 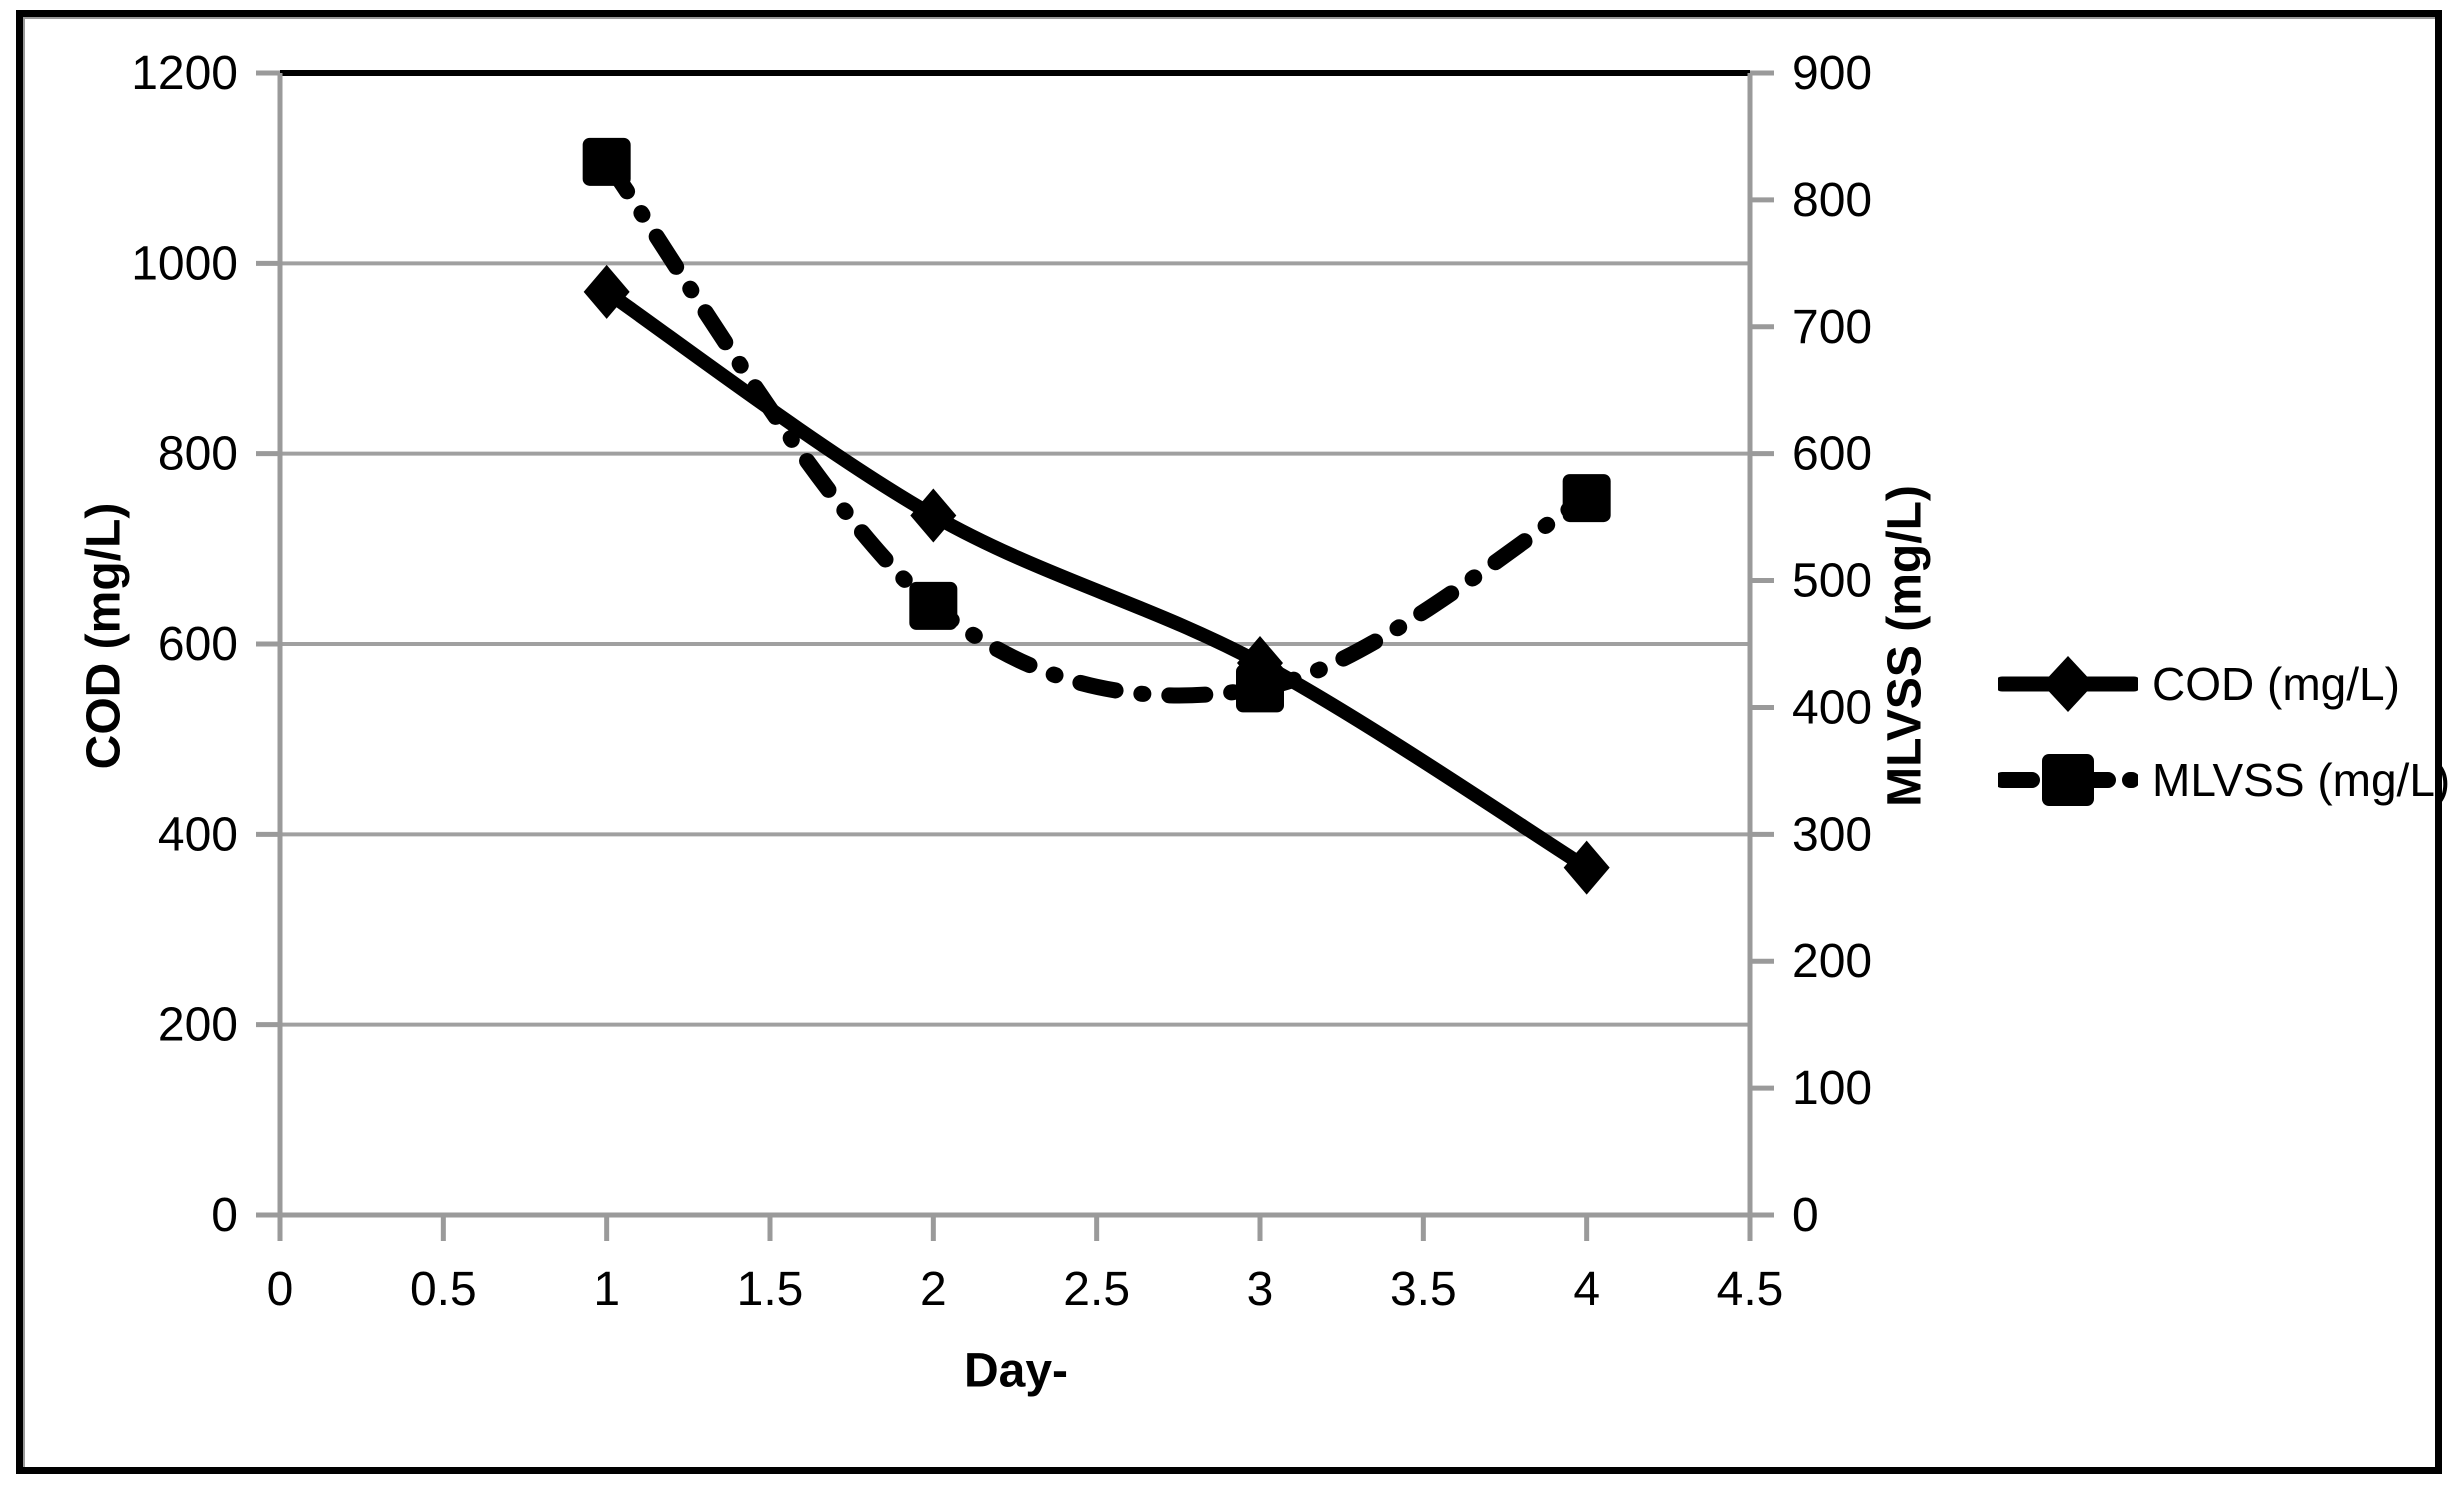 I want to click on left-tick-label: 1000, so click(x=184, y=263).